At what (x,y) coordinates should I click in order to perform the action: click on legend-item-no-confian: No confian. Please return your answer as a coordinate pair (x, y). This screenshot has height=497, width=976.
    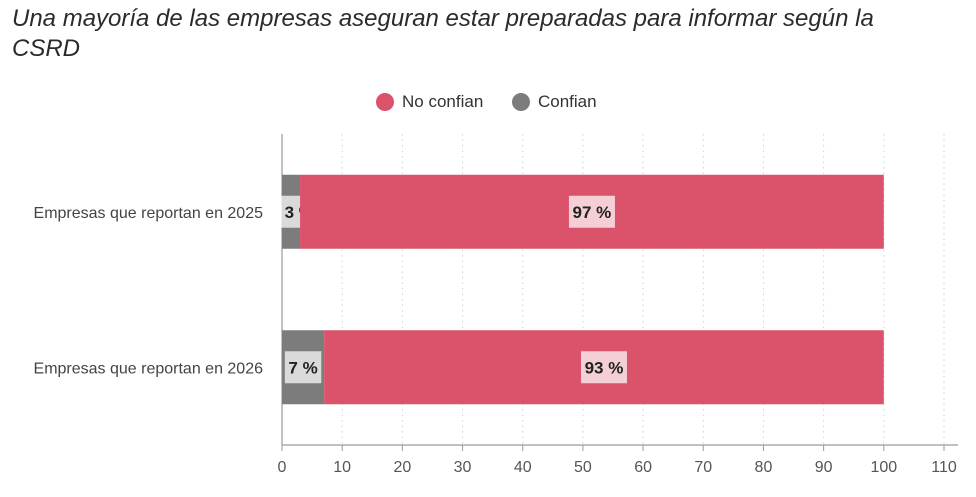
    Looking at the image, I should click on (429, 102).